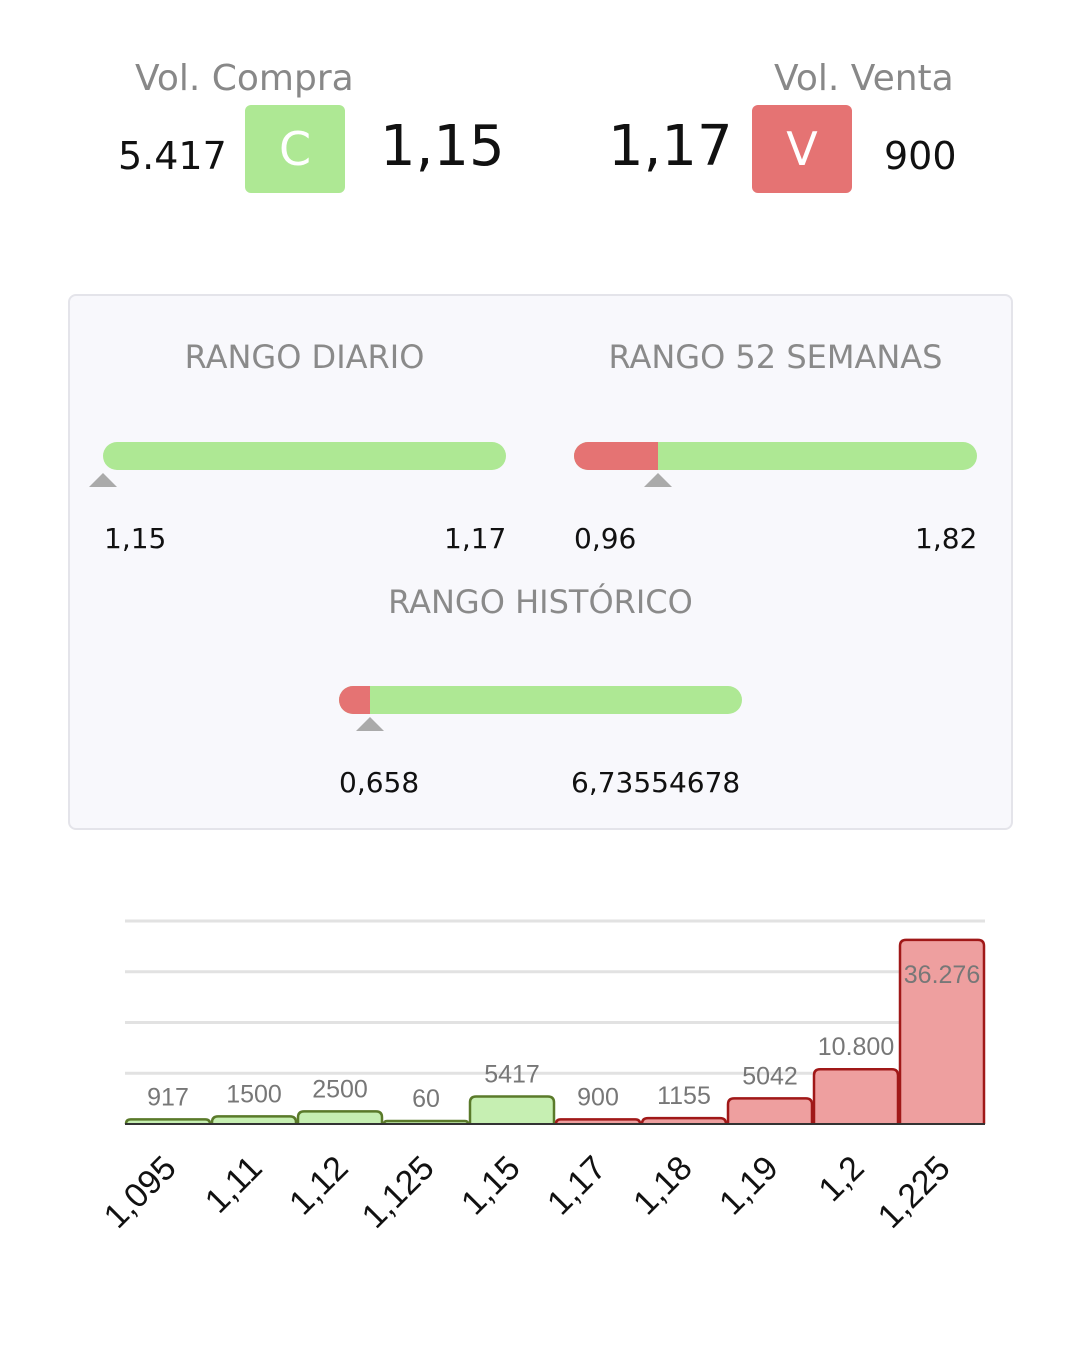 The height and width of the screenshot is (1367, 1080). What do you see at coordinates (379, 782) in the screenshot?
I see `historic-range-min: 0,658` at bounding box center [379, 782].